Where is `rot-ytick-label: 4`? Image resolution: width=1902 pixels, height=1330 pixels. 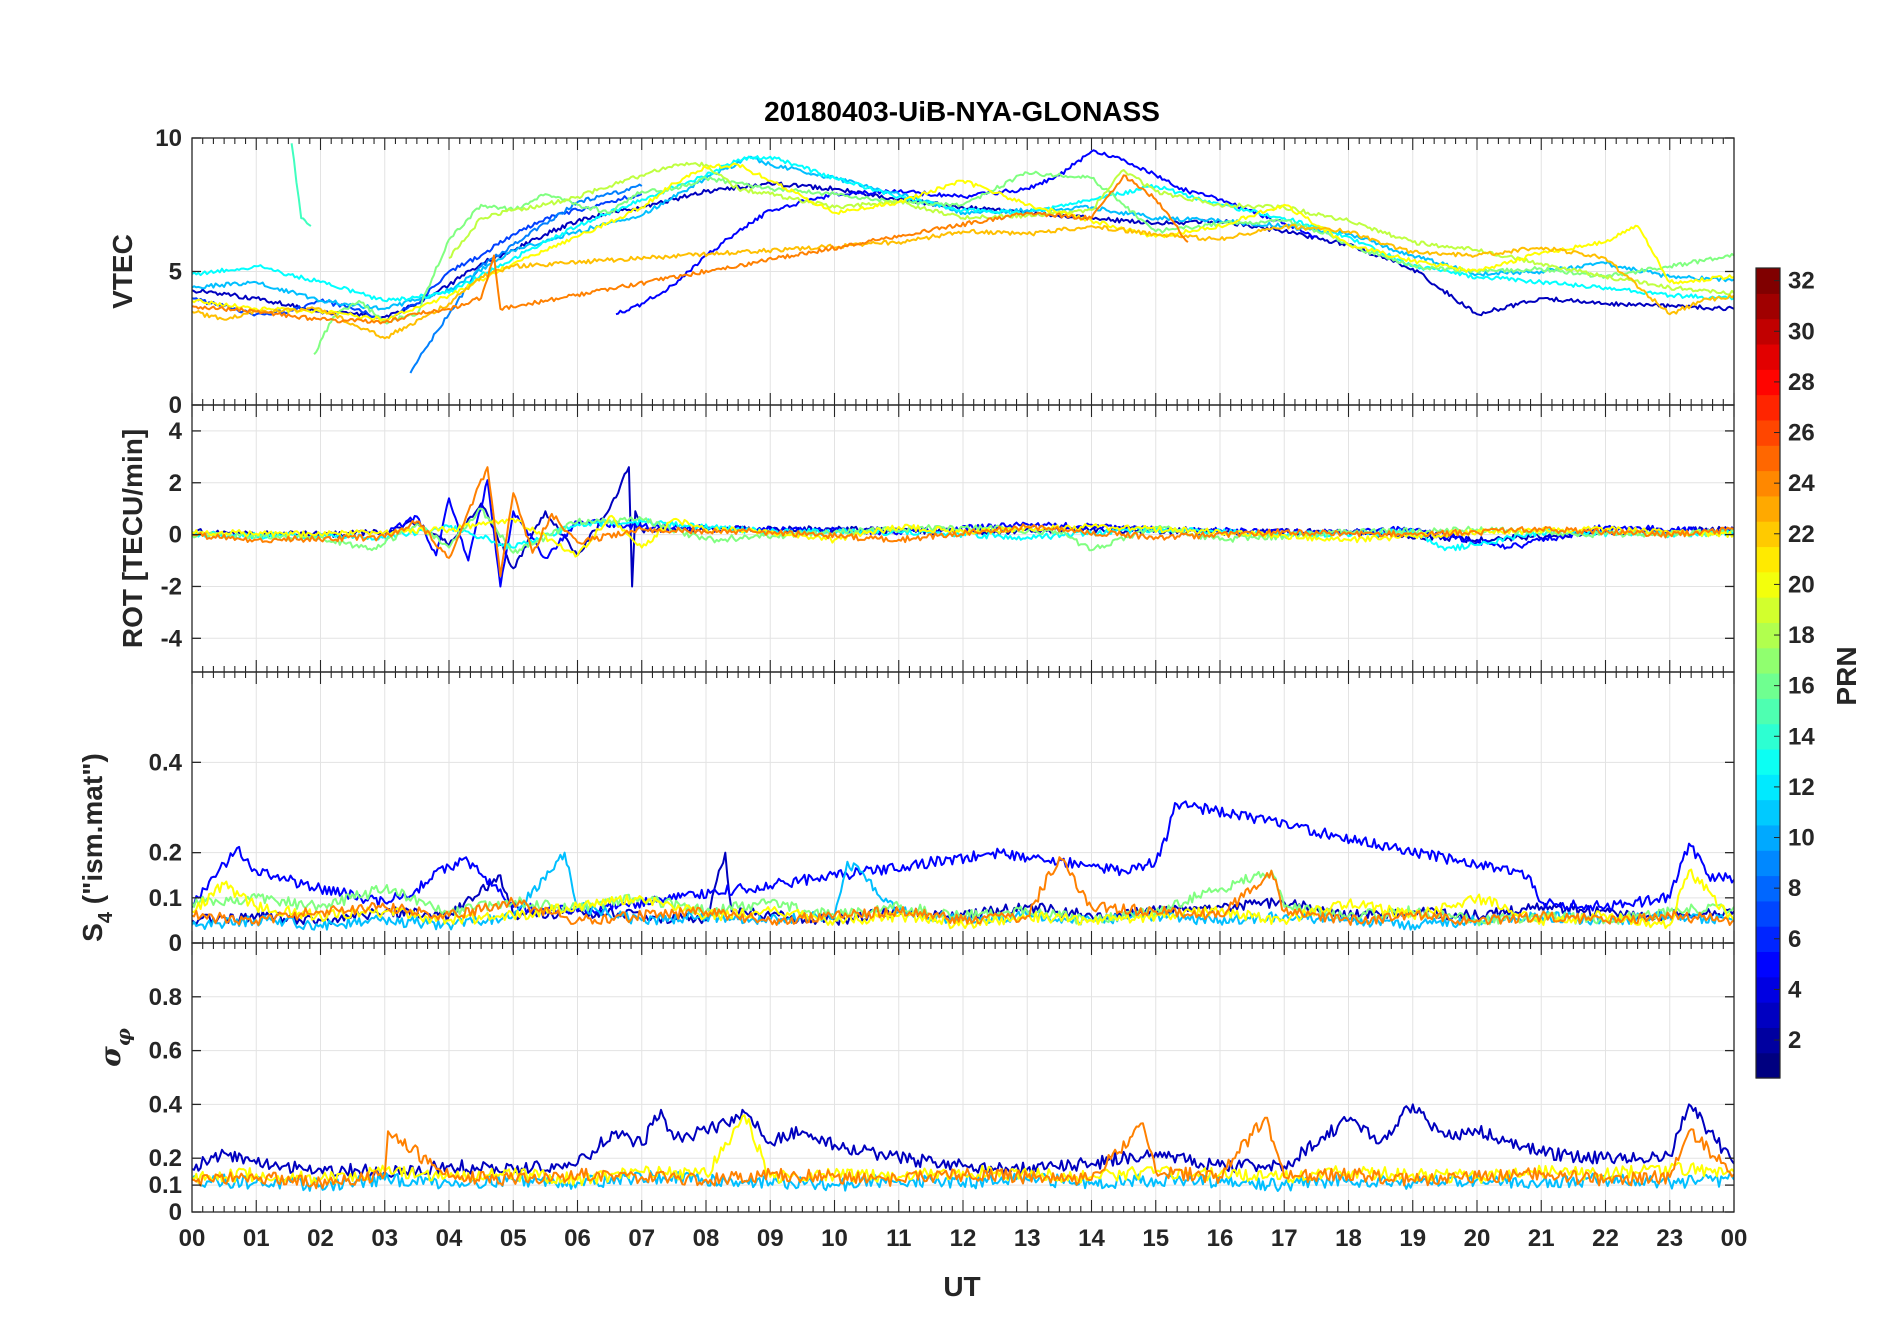 rot-ytick-label: 4 is located at coordinates (176, 431).